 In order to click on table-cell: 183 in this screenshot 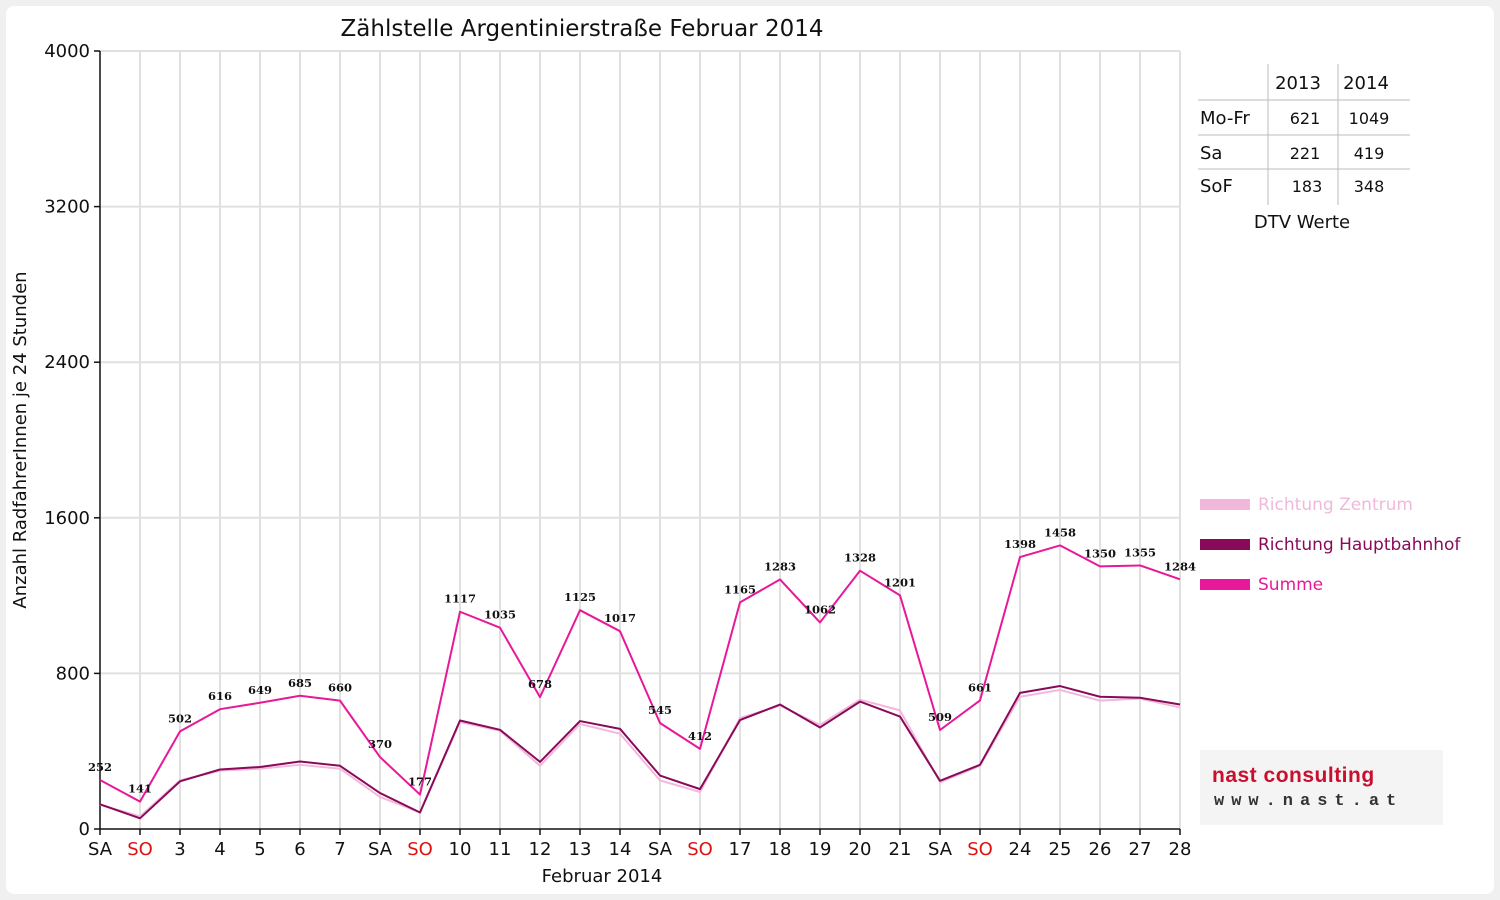, I will do `click(1307, 186)`.